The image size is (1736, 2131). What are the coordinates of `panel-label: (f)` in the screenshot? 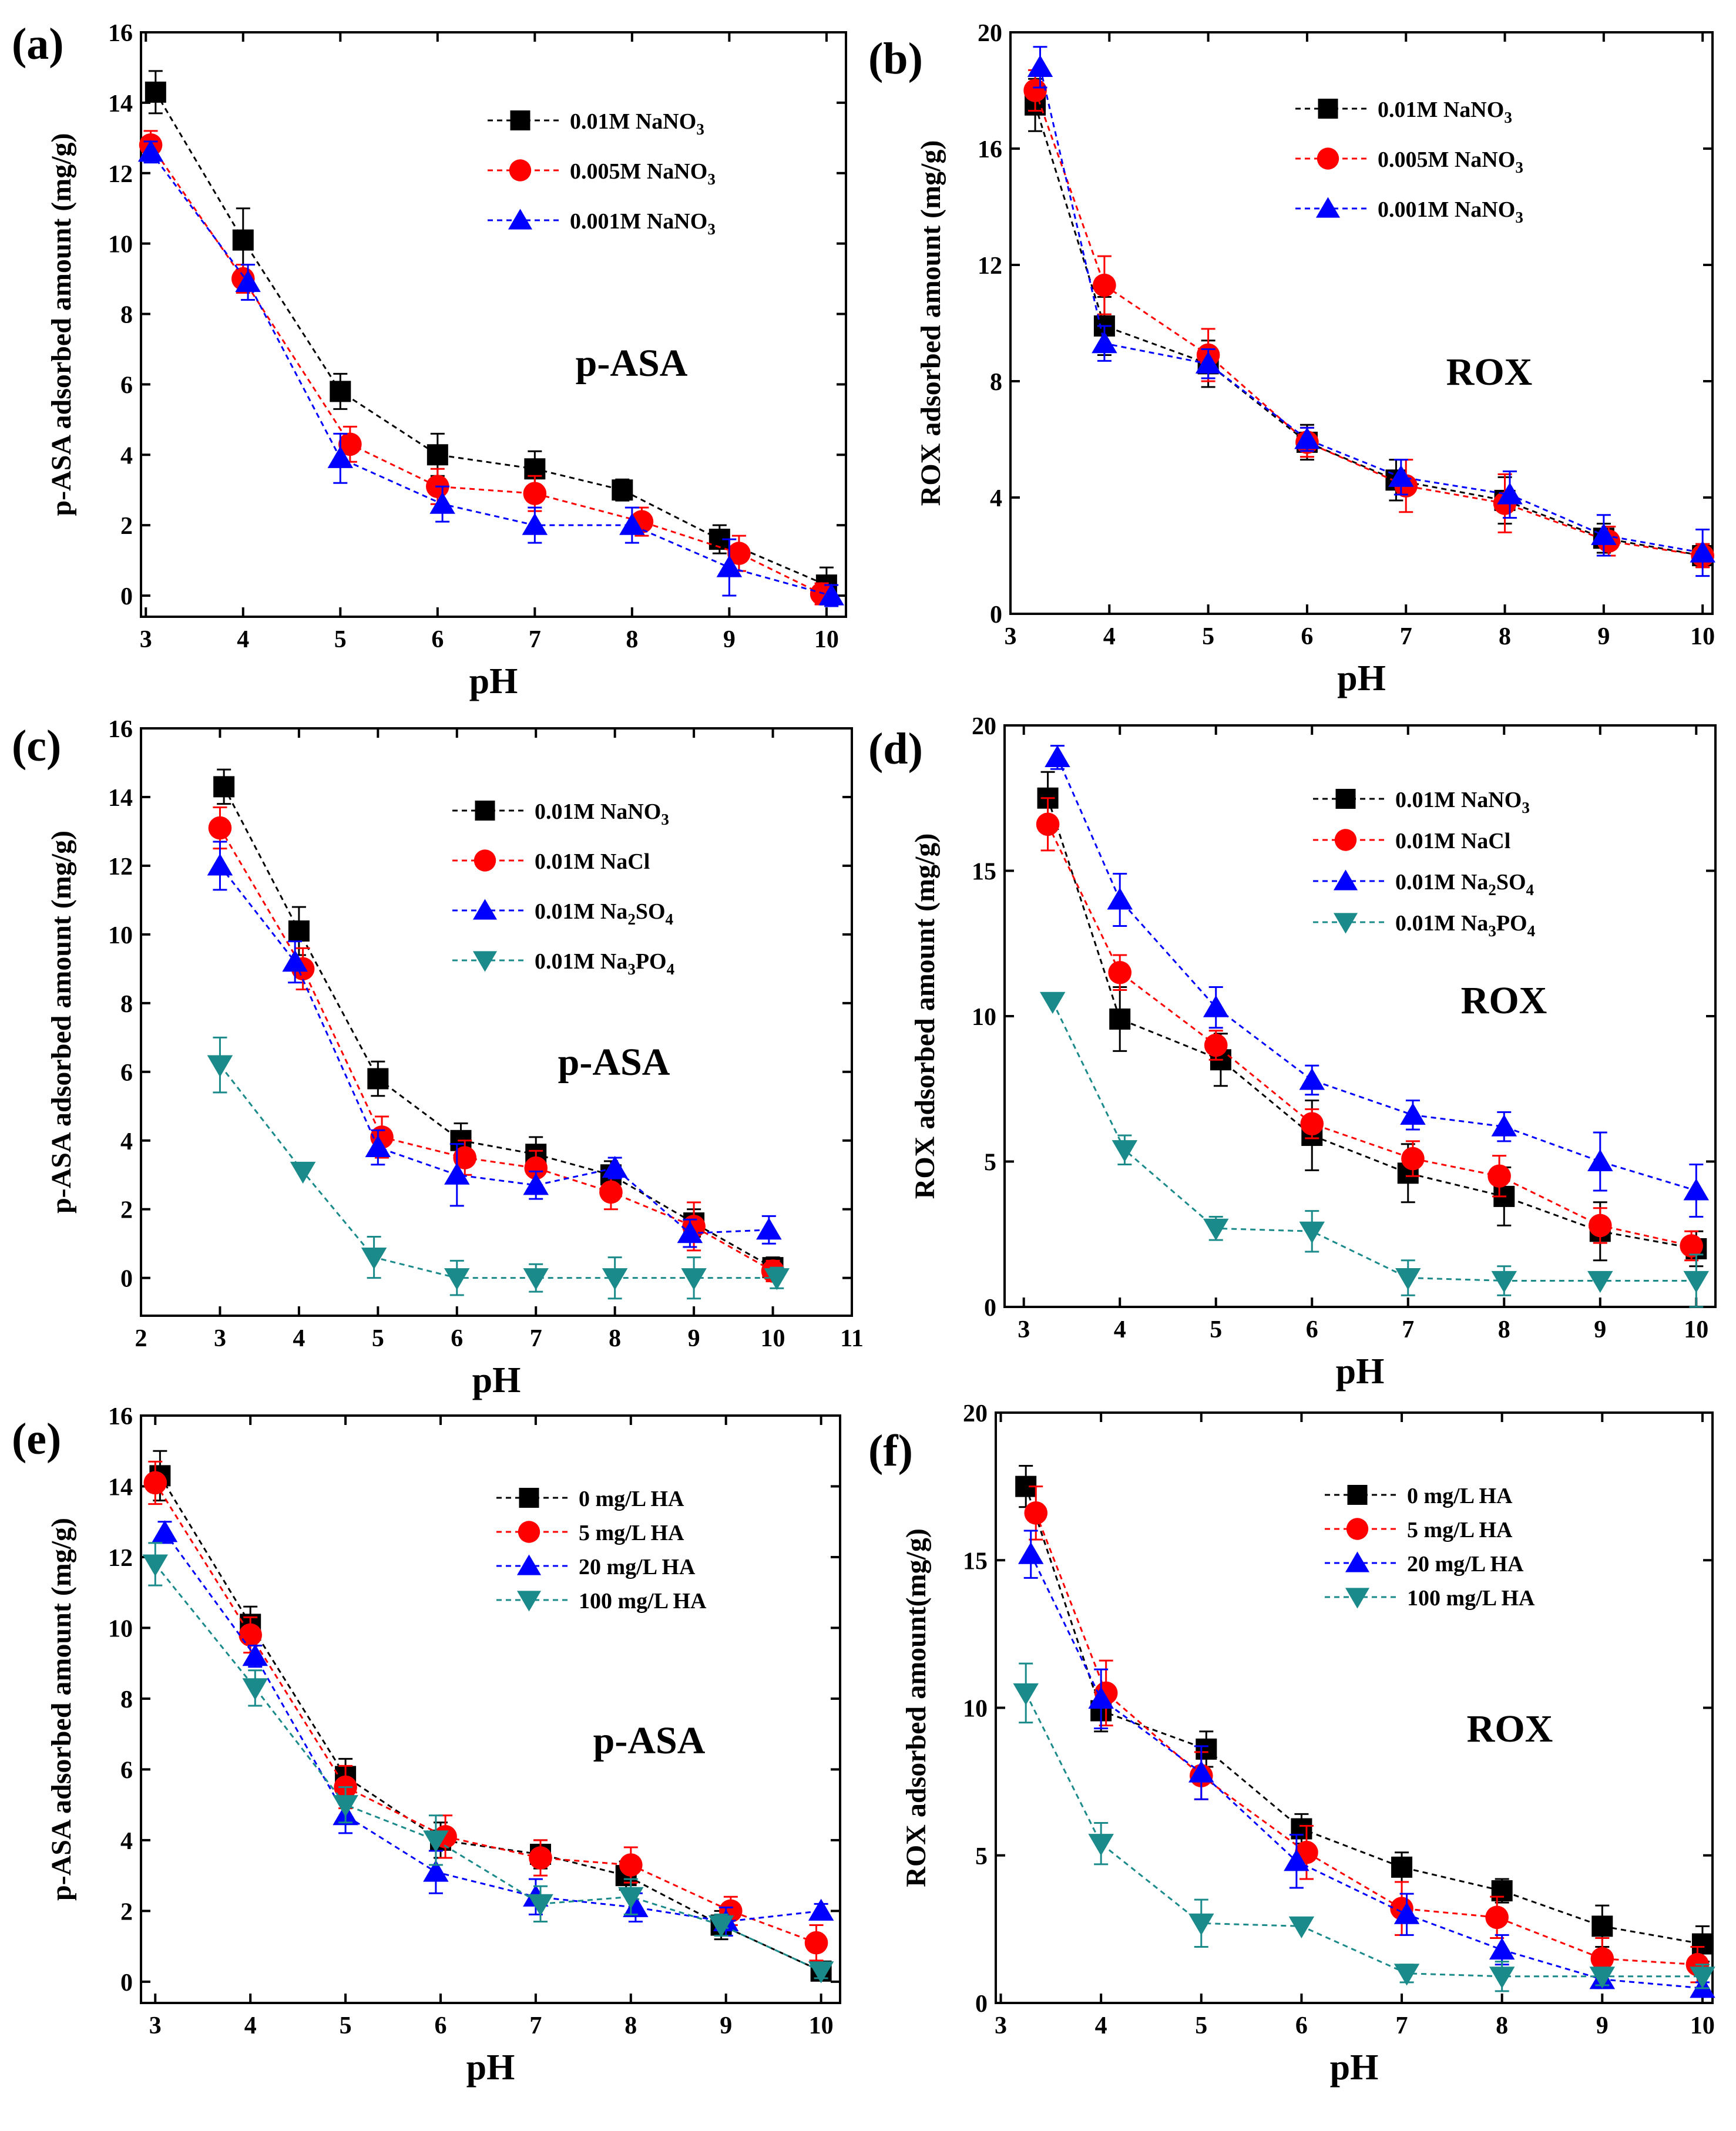 It's located at (890, 1450).